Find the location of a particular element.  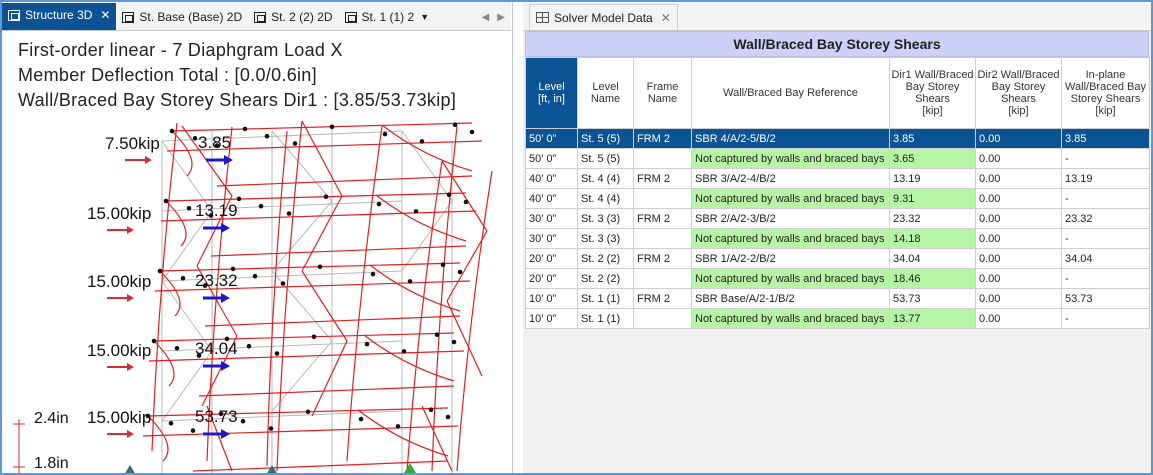

cell-level: 50’ 0” is located at coordinates (551, 138).